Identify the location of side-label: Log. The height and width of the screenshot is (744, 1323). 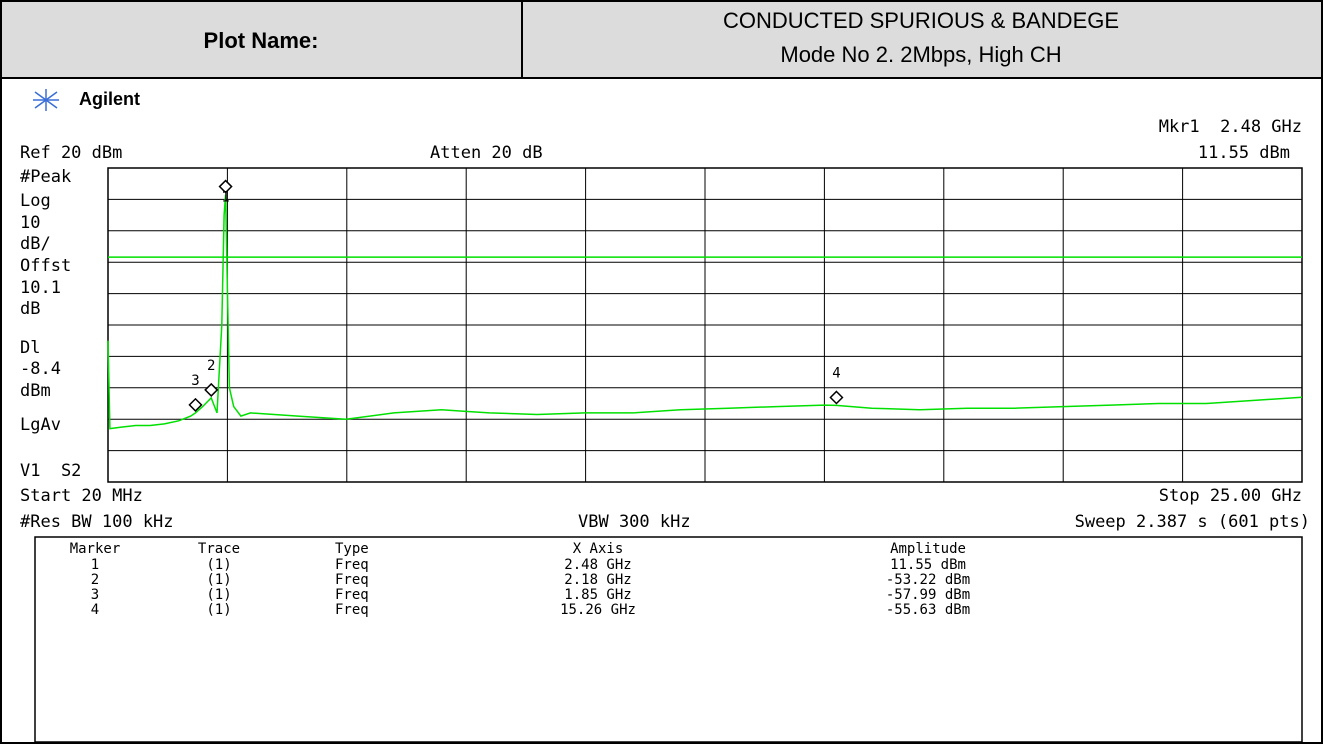
(35, 201).